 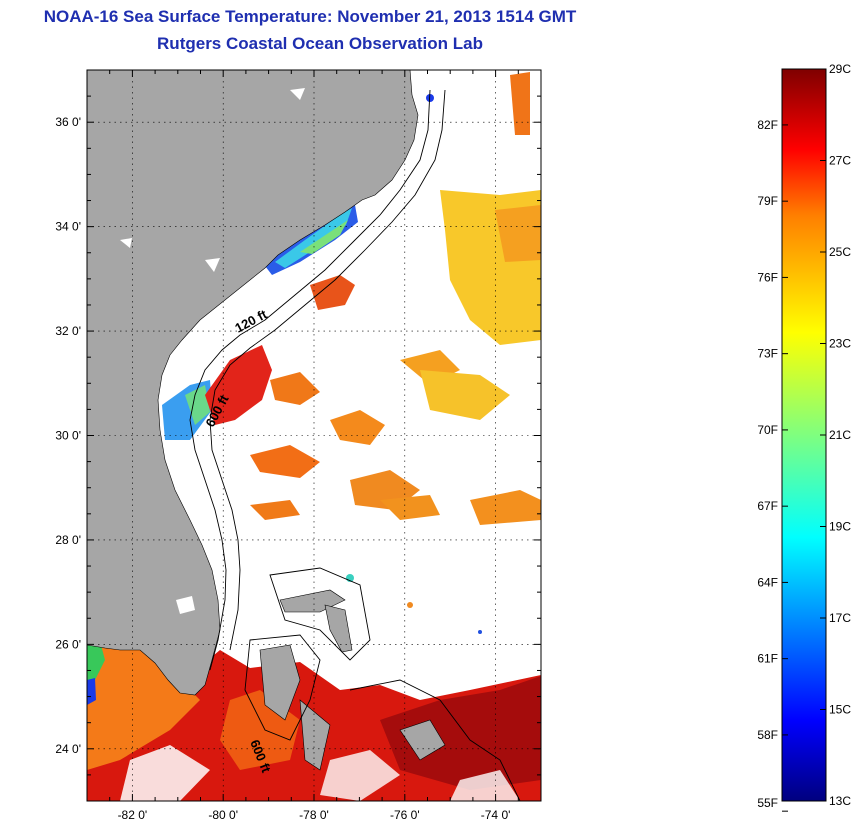 I want to click on colorbar-c-label: 27C, so click(x=840, y=161).